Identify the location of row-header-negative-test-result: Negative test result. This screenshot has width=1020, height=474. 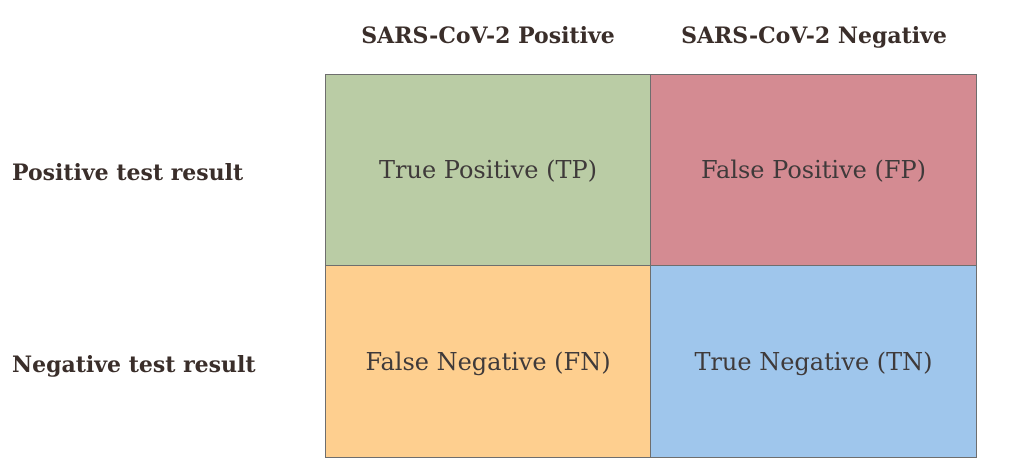
(134, 365).